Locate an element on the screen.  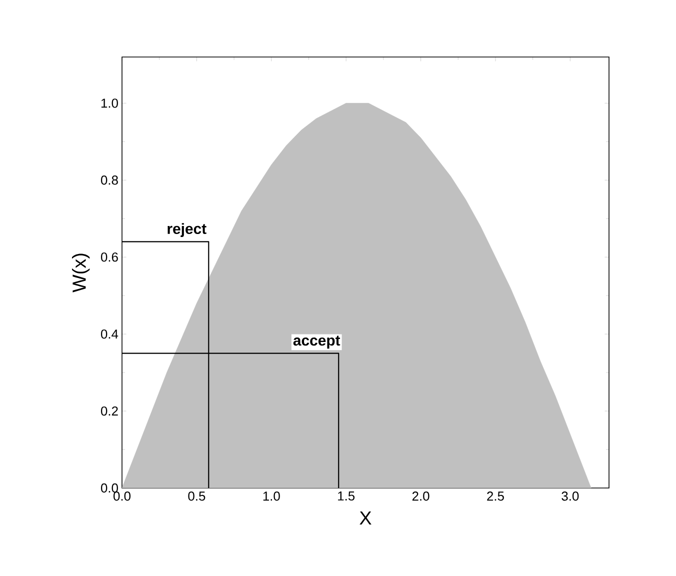
annotation: accept is located at coordinates (316, 342).